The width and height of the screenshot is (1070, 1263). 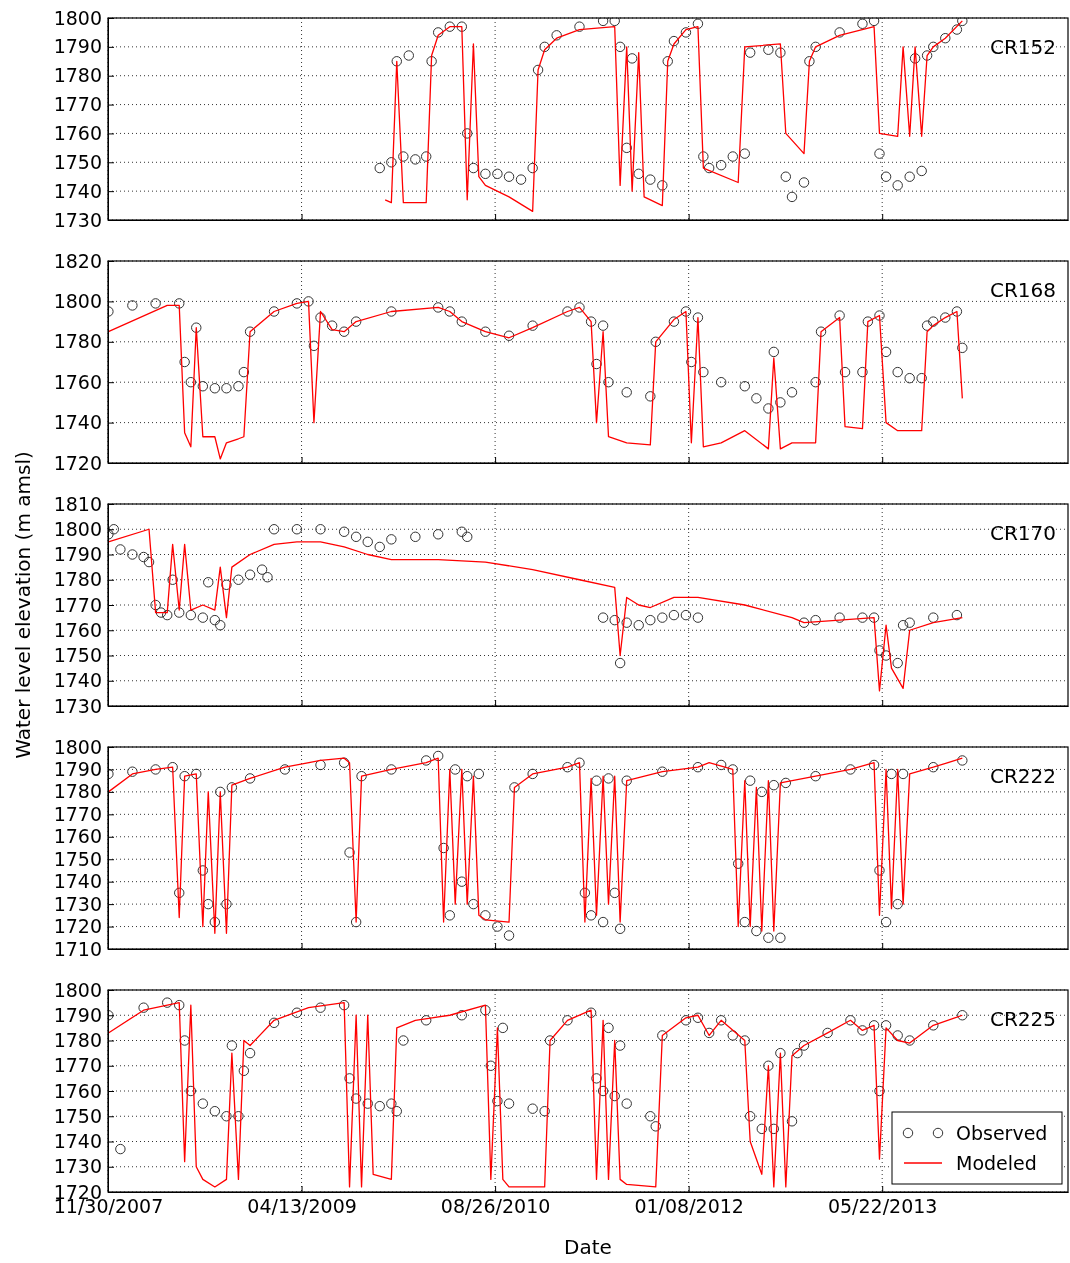 What do you see at coordinates (588, 1247) in the screenshot?
I see `x-axis-title: Date` at bounding box center [588, 1247].